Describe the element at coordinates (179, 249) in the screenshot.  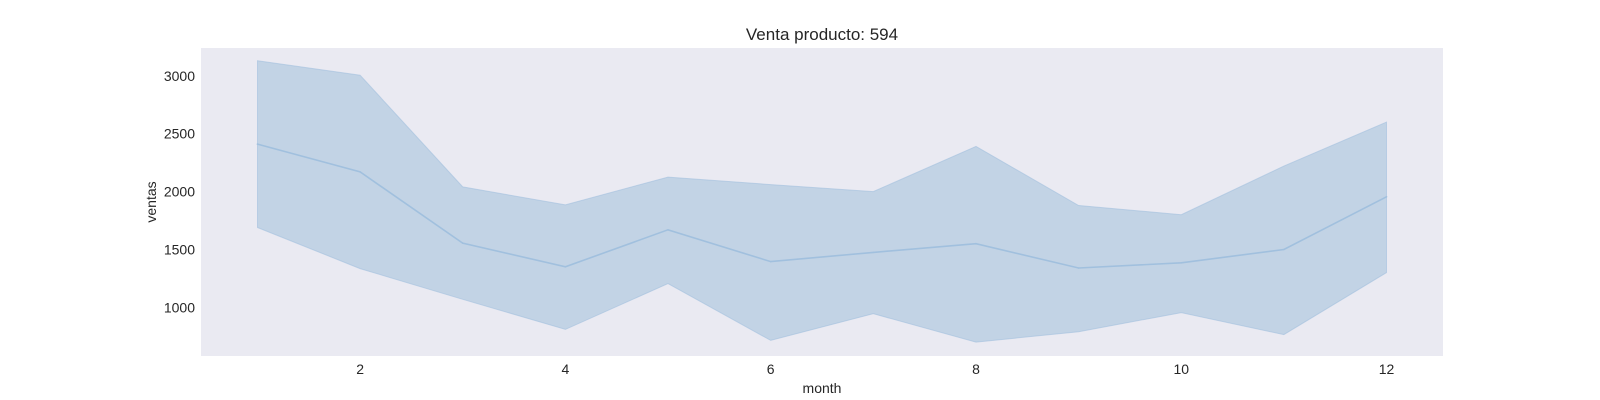
I see `y-tick-label: 1500` at that location.